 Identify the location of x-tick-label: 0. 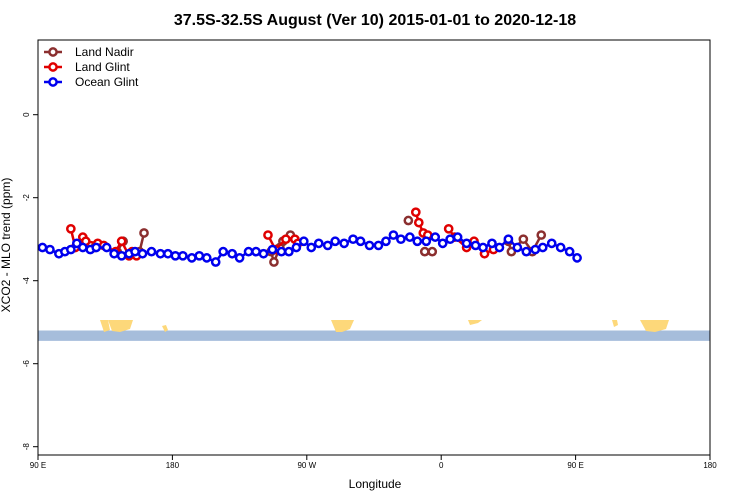
(441, 465).